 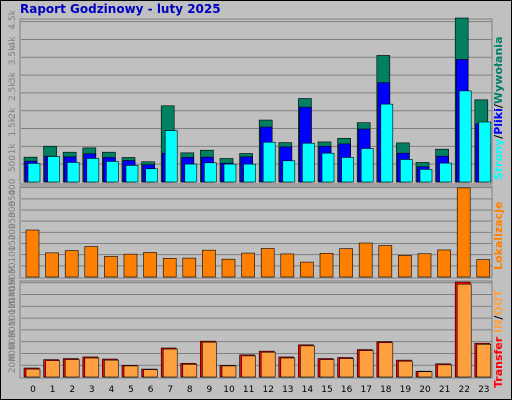 What do you see at coordinates (287, 390) in the screenshot?
I see `x-tick-label: 13` at bounding box center [287, 390].